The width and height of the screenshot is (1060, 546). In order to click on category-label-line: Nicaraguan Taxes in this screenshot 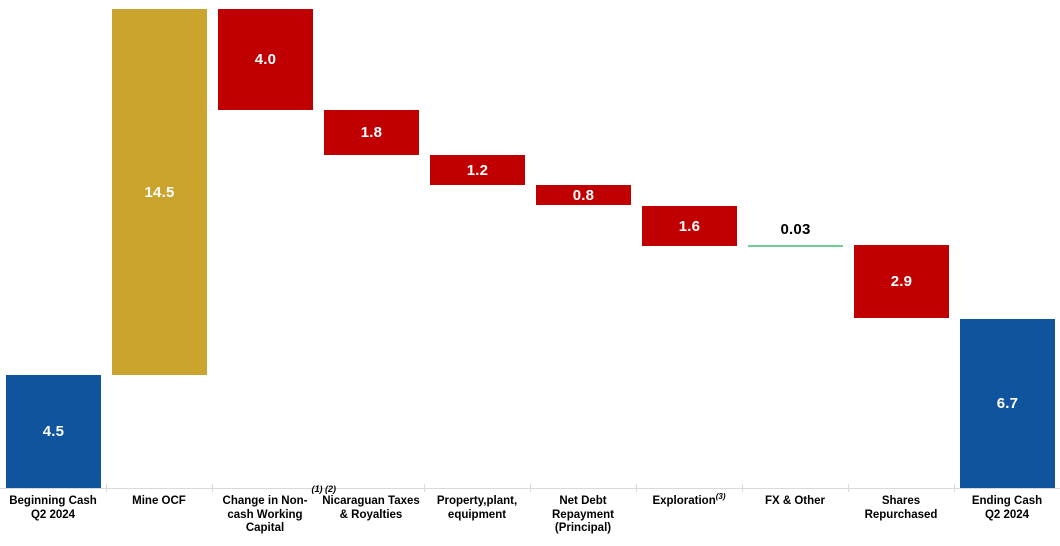, I will do `click(371, 501)`.